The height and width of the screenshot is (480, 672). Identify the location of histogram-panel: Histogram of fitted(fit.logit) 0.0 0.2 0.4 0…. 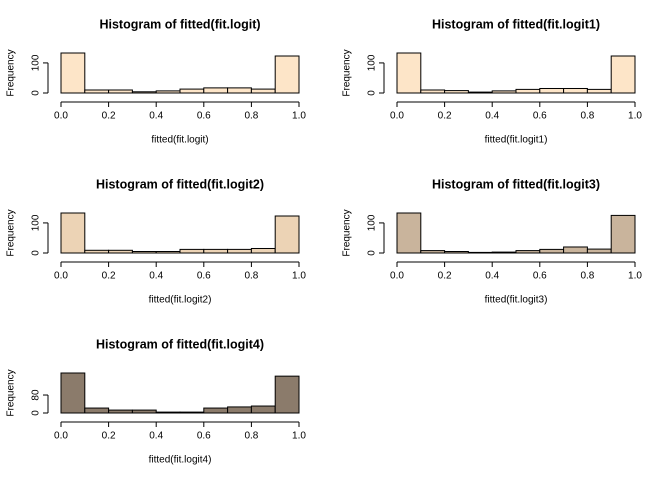
(156, 81).